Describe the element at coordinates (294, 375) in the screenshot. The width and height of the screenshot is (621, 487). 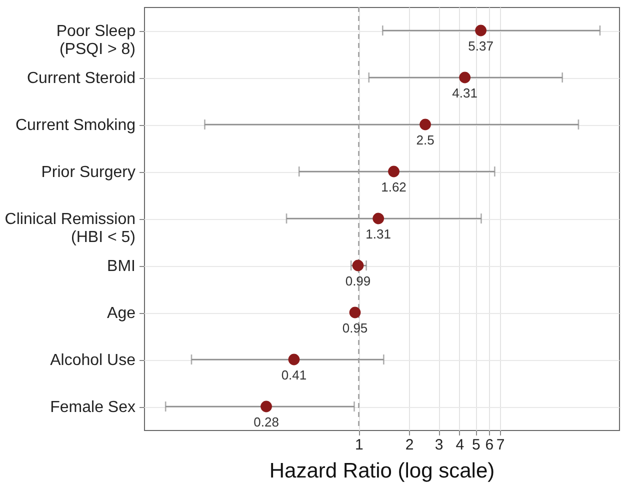
I see `data-label: 0.41` at that location.